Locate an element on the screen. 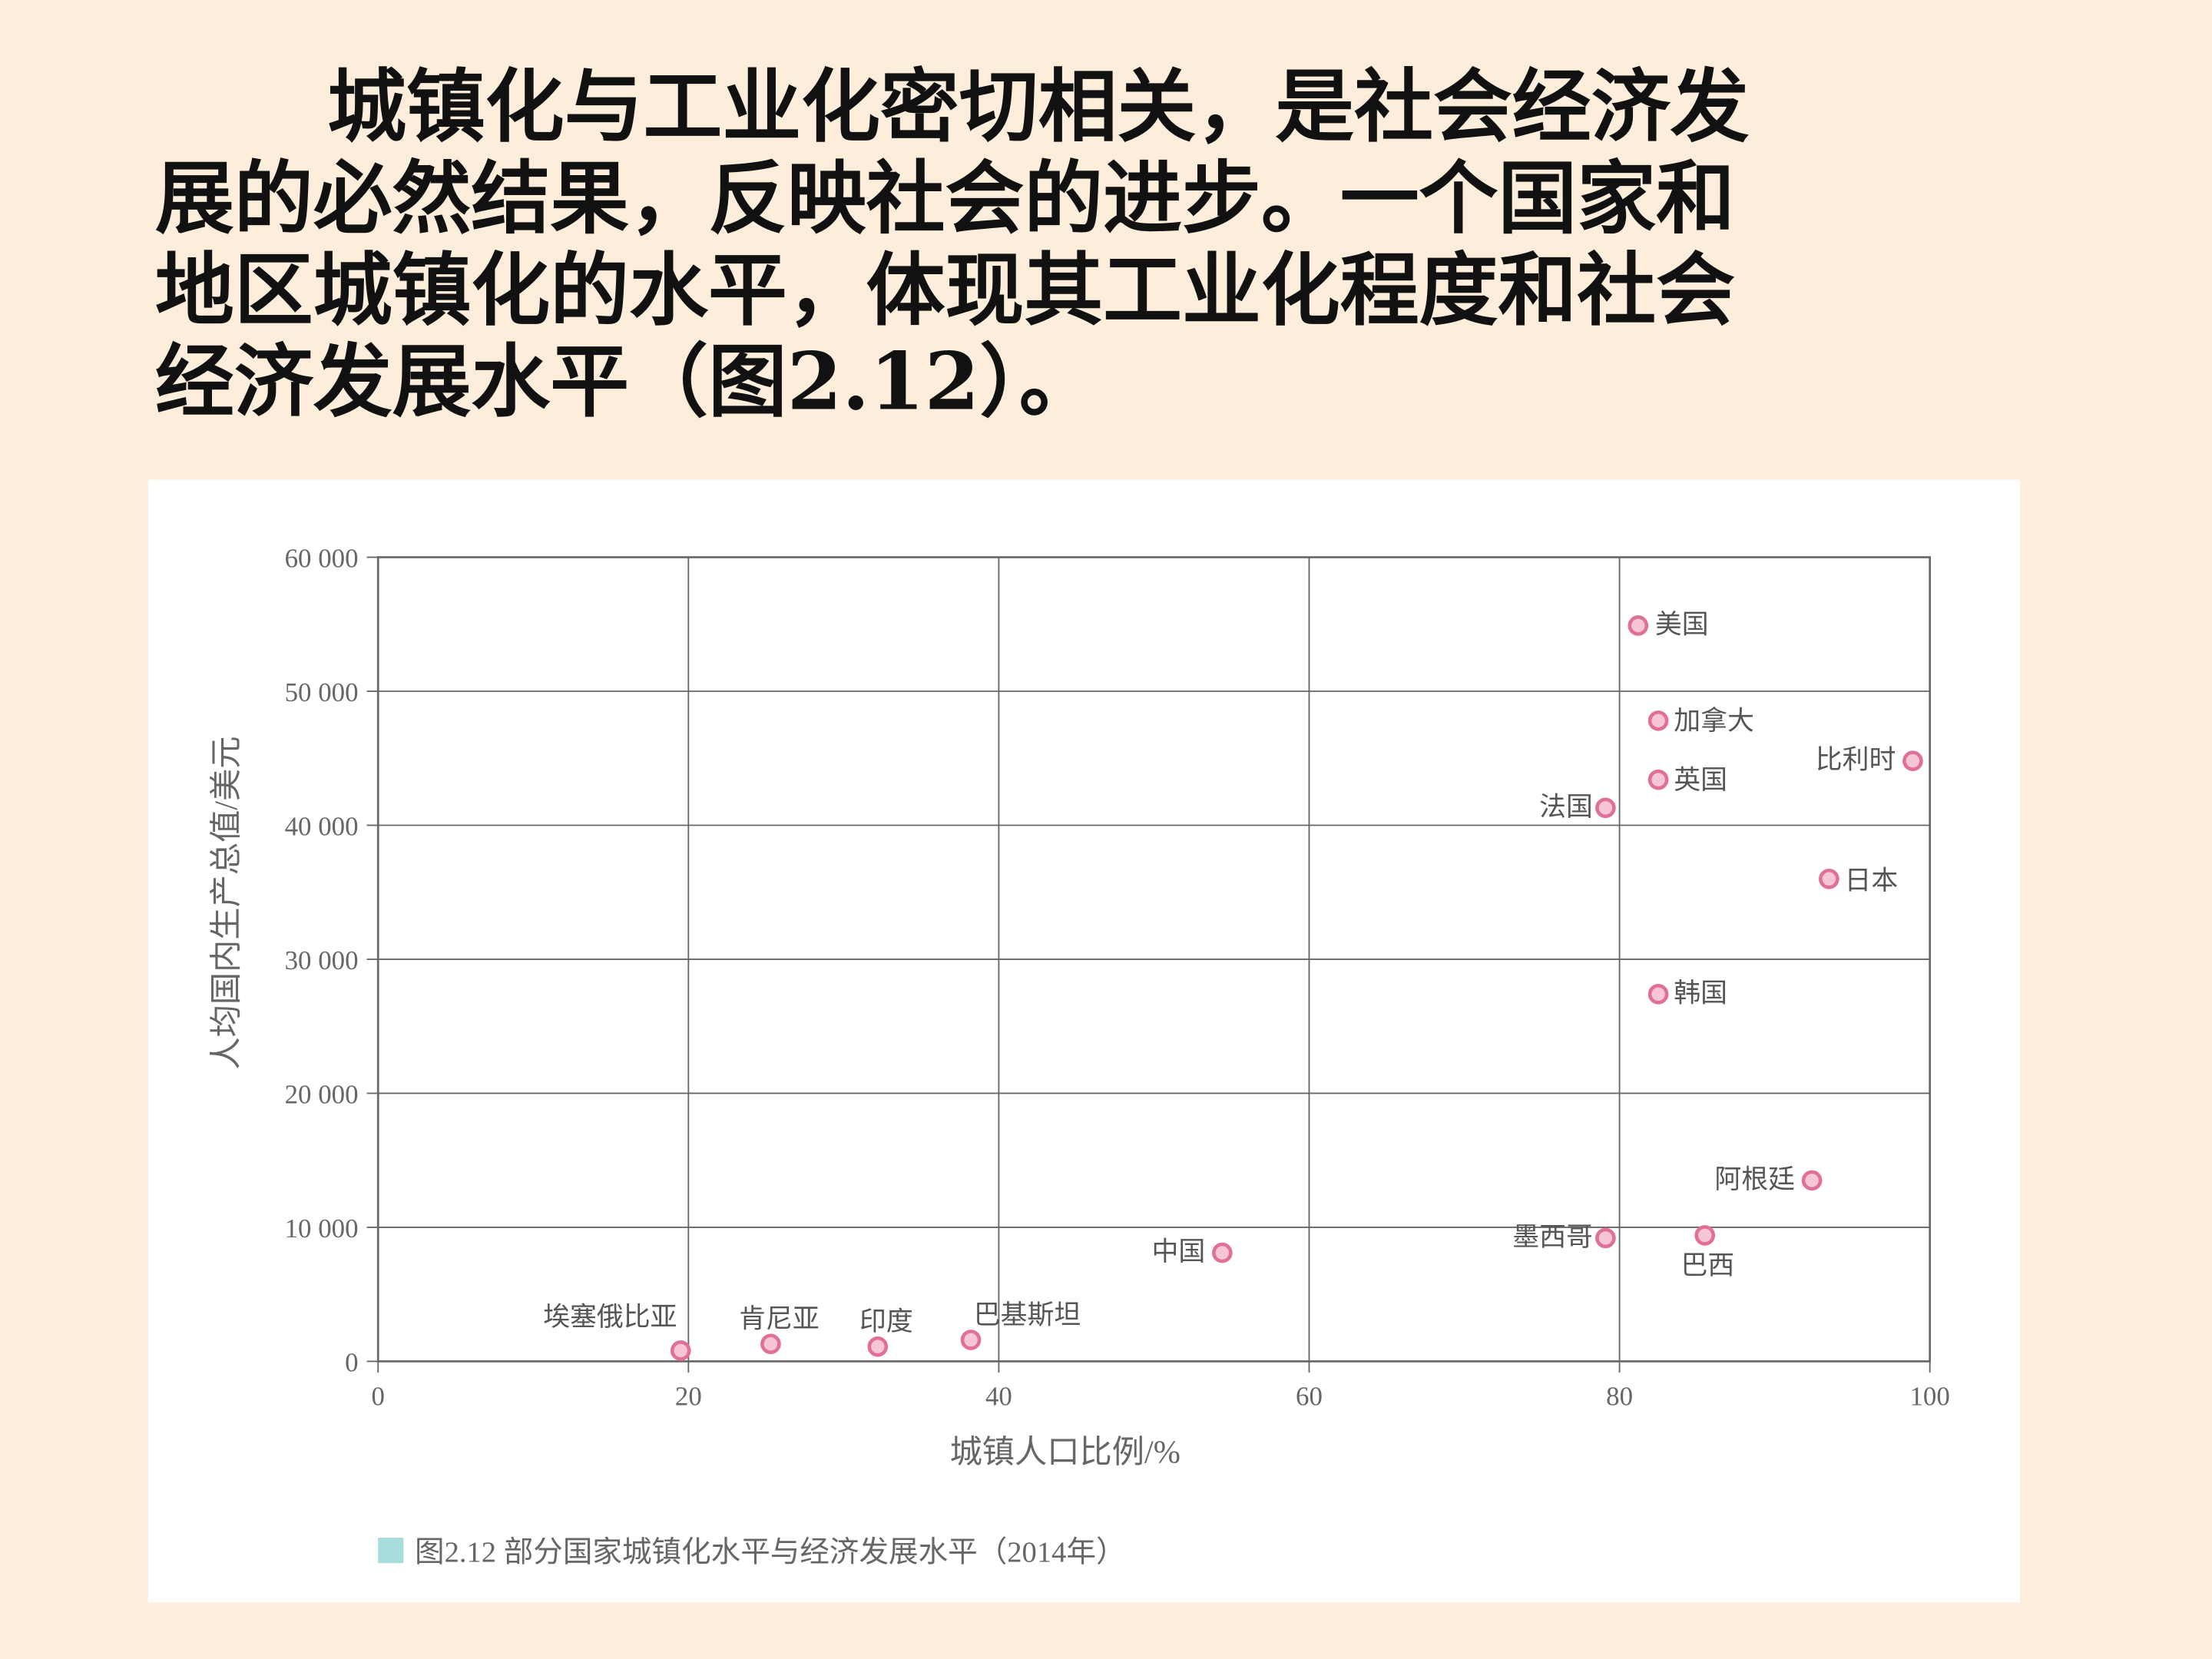  point-label: 埃塞俄比亚 is located at coordinates (610, 1317).